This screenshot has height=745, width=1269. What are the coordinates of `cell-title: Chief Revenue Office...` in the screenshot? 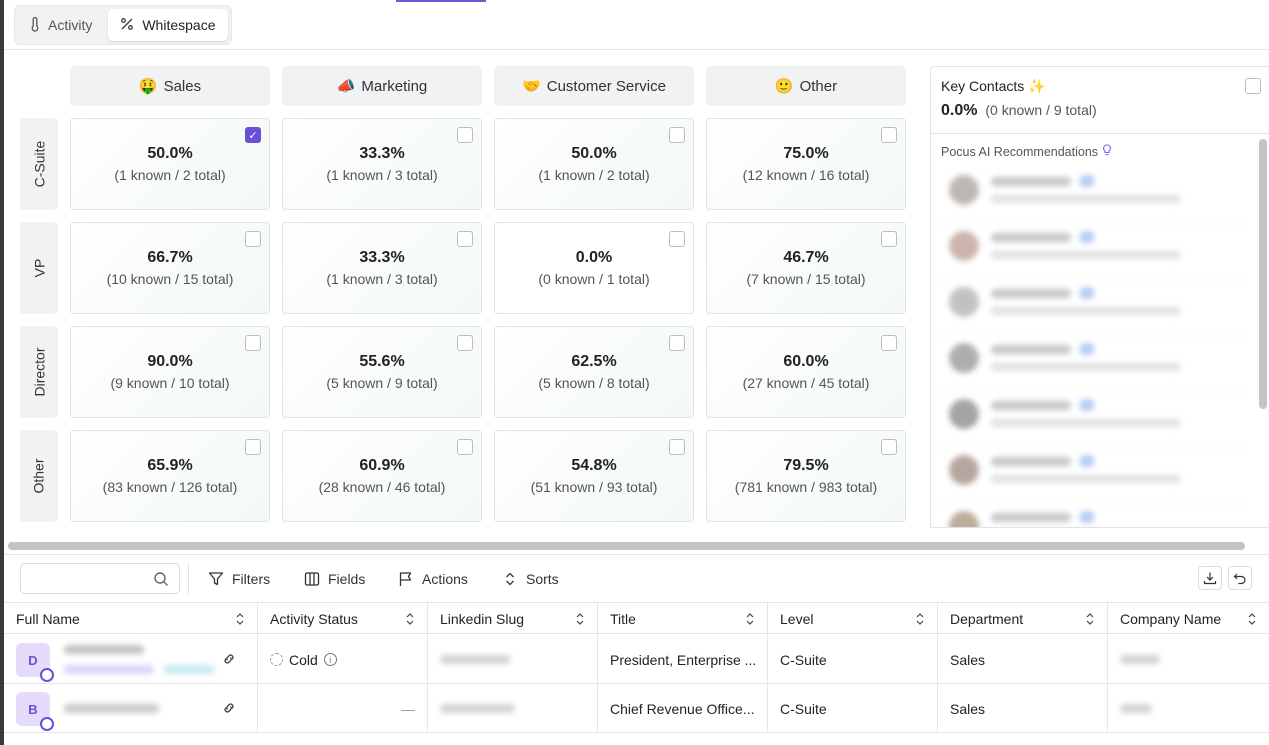 It's located at (683, 708).